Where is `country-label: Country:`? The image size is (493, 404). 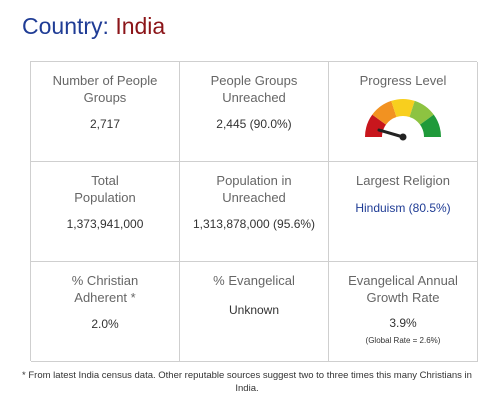
country-label: Country: is located at coordinates (69, 26).